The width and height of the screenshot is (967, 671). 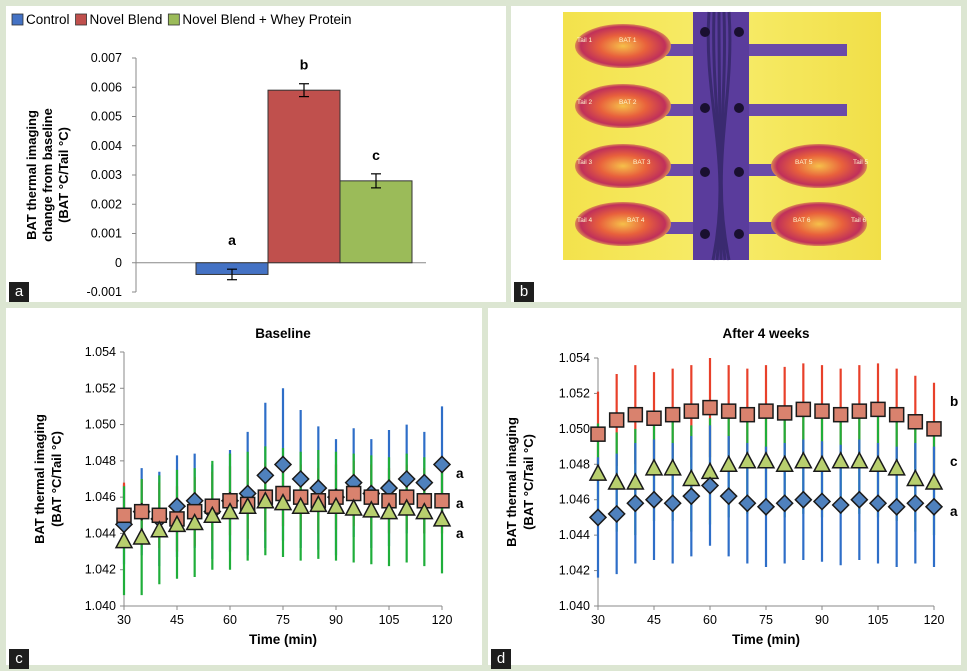 What do you see at coordinates (106, 204) in the screenshot?
I see `y-tick-label: 0.002` at bounding box center [106, 204].